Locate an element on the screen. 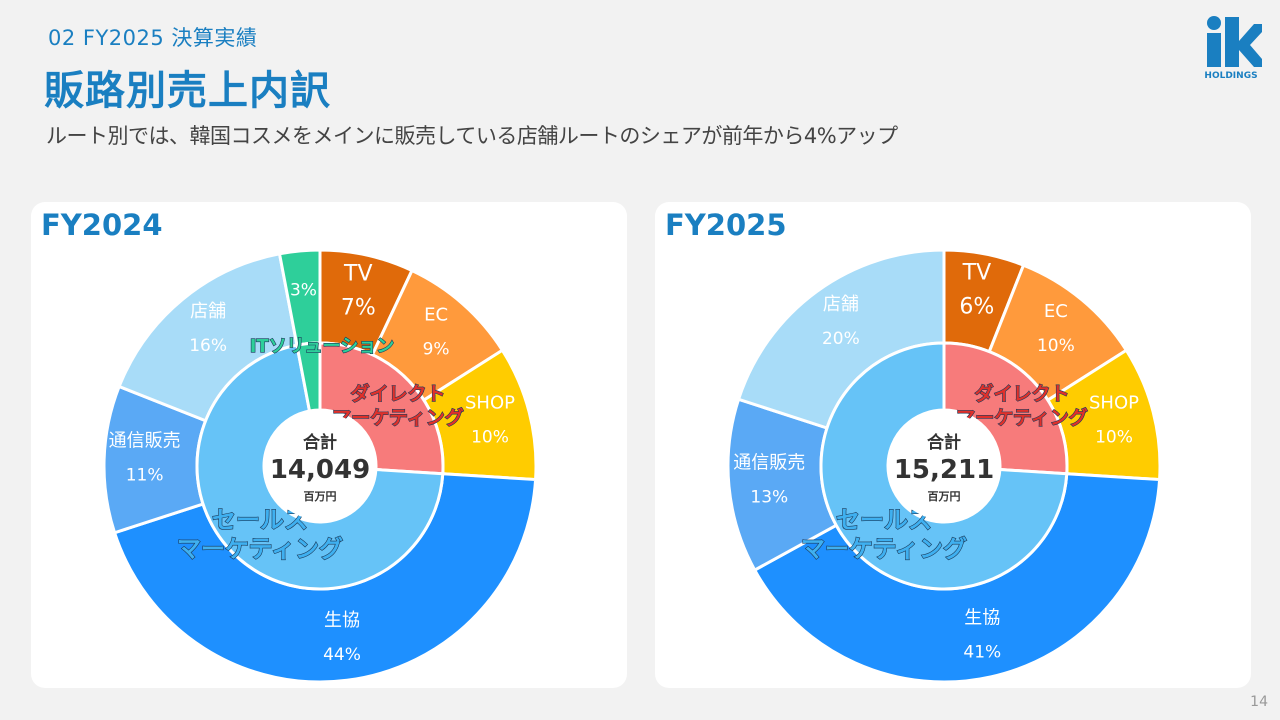  page-title: 販路別売上内訳 is located at coordinates (187, 91).